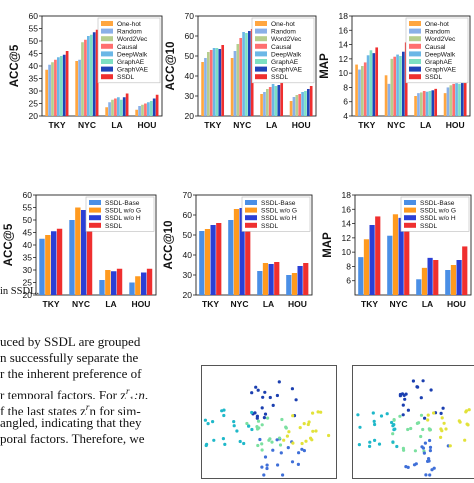 The image size is (474, 483). Describe the element at coordinates (34, 54) in the screenshot. I see `y-tick-label: 45` at that location.